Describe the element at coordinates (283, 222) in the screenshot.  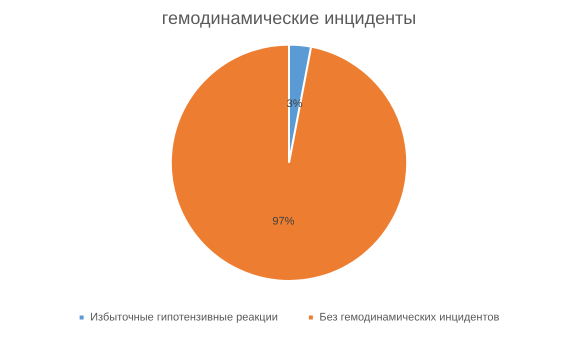
I see `data-label: 97%` at that location.